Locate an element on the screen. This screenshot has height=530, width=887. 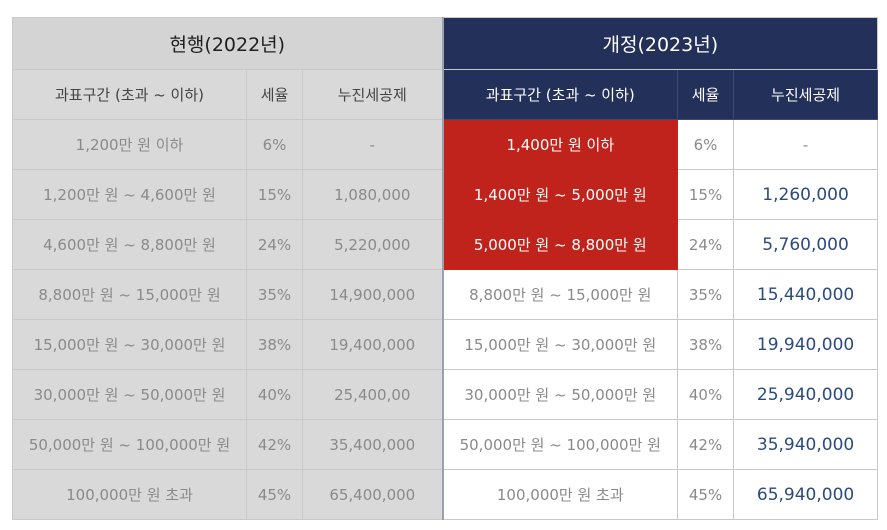
current-rate: 15% is located at coordinates (274, 194).